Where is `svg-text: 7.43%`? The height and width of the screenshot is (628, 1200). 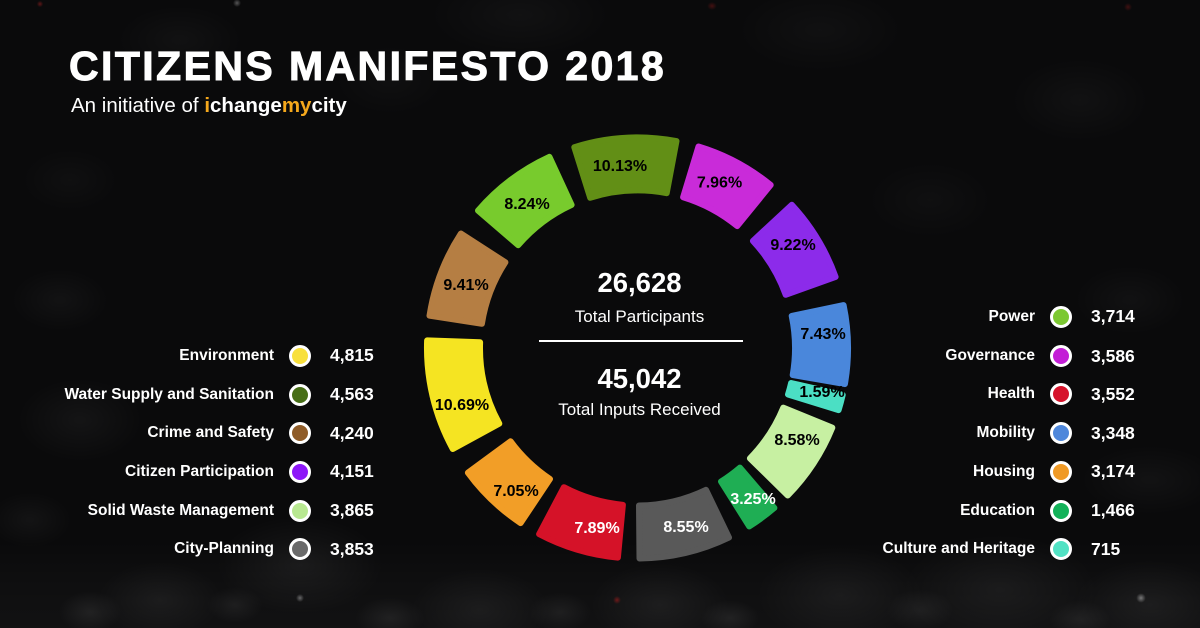 svg-text: 7.43% is located at coordinates (822, 334).